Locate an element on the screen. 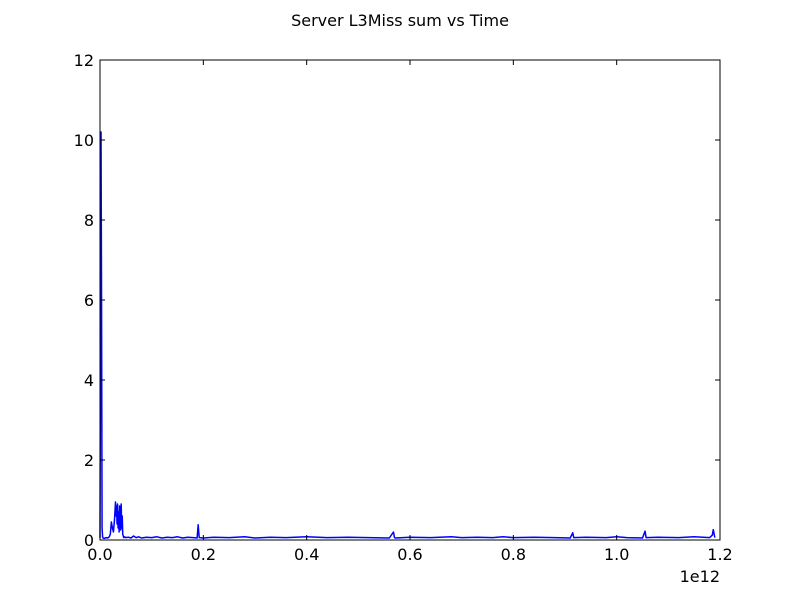  y-tick-label-2: 4 is located at coordinates (89, 380).